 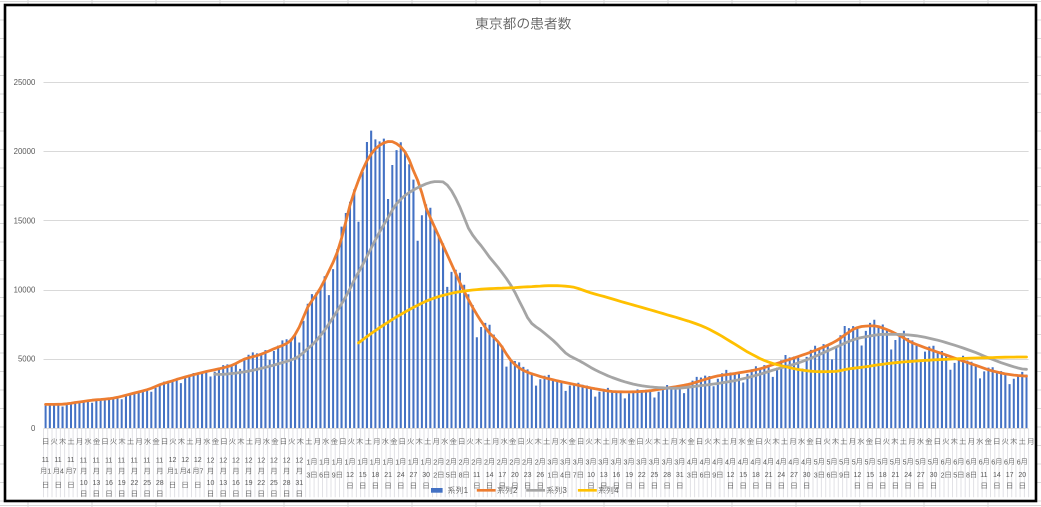 What do you see at coordinates (147, 483) in the screenshot?
I see `svg-text: 25` at bounding box center [147, 483].